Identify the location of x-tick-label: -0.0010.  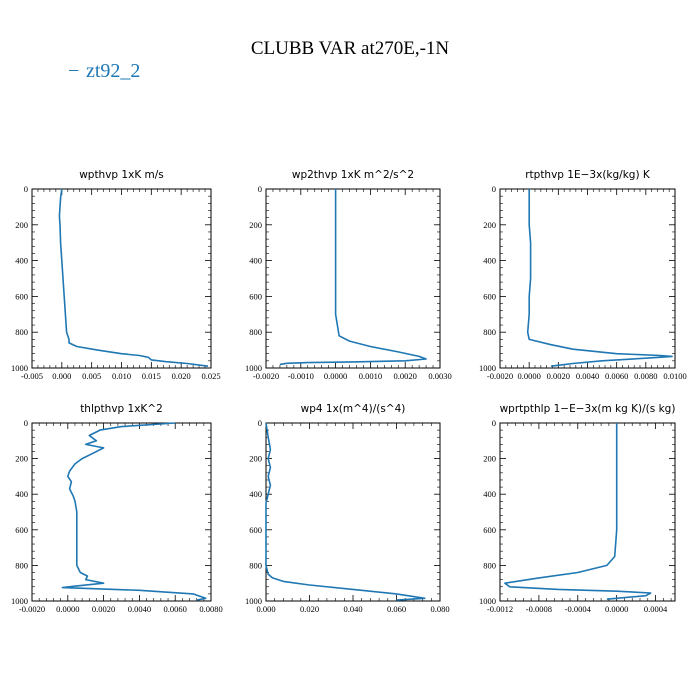
(301, 376).